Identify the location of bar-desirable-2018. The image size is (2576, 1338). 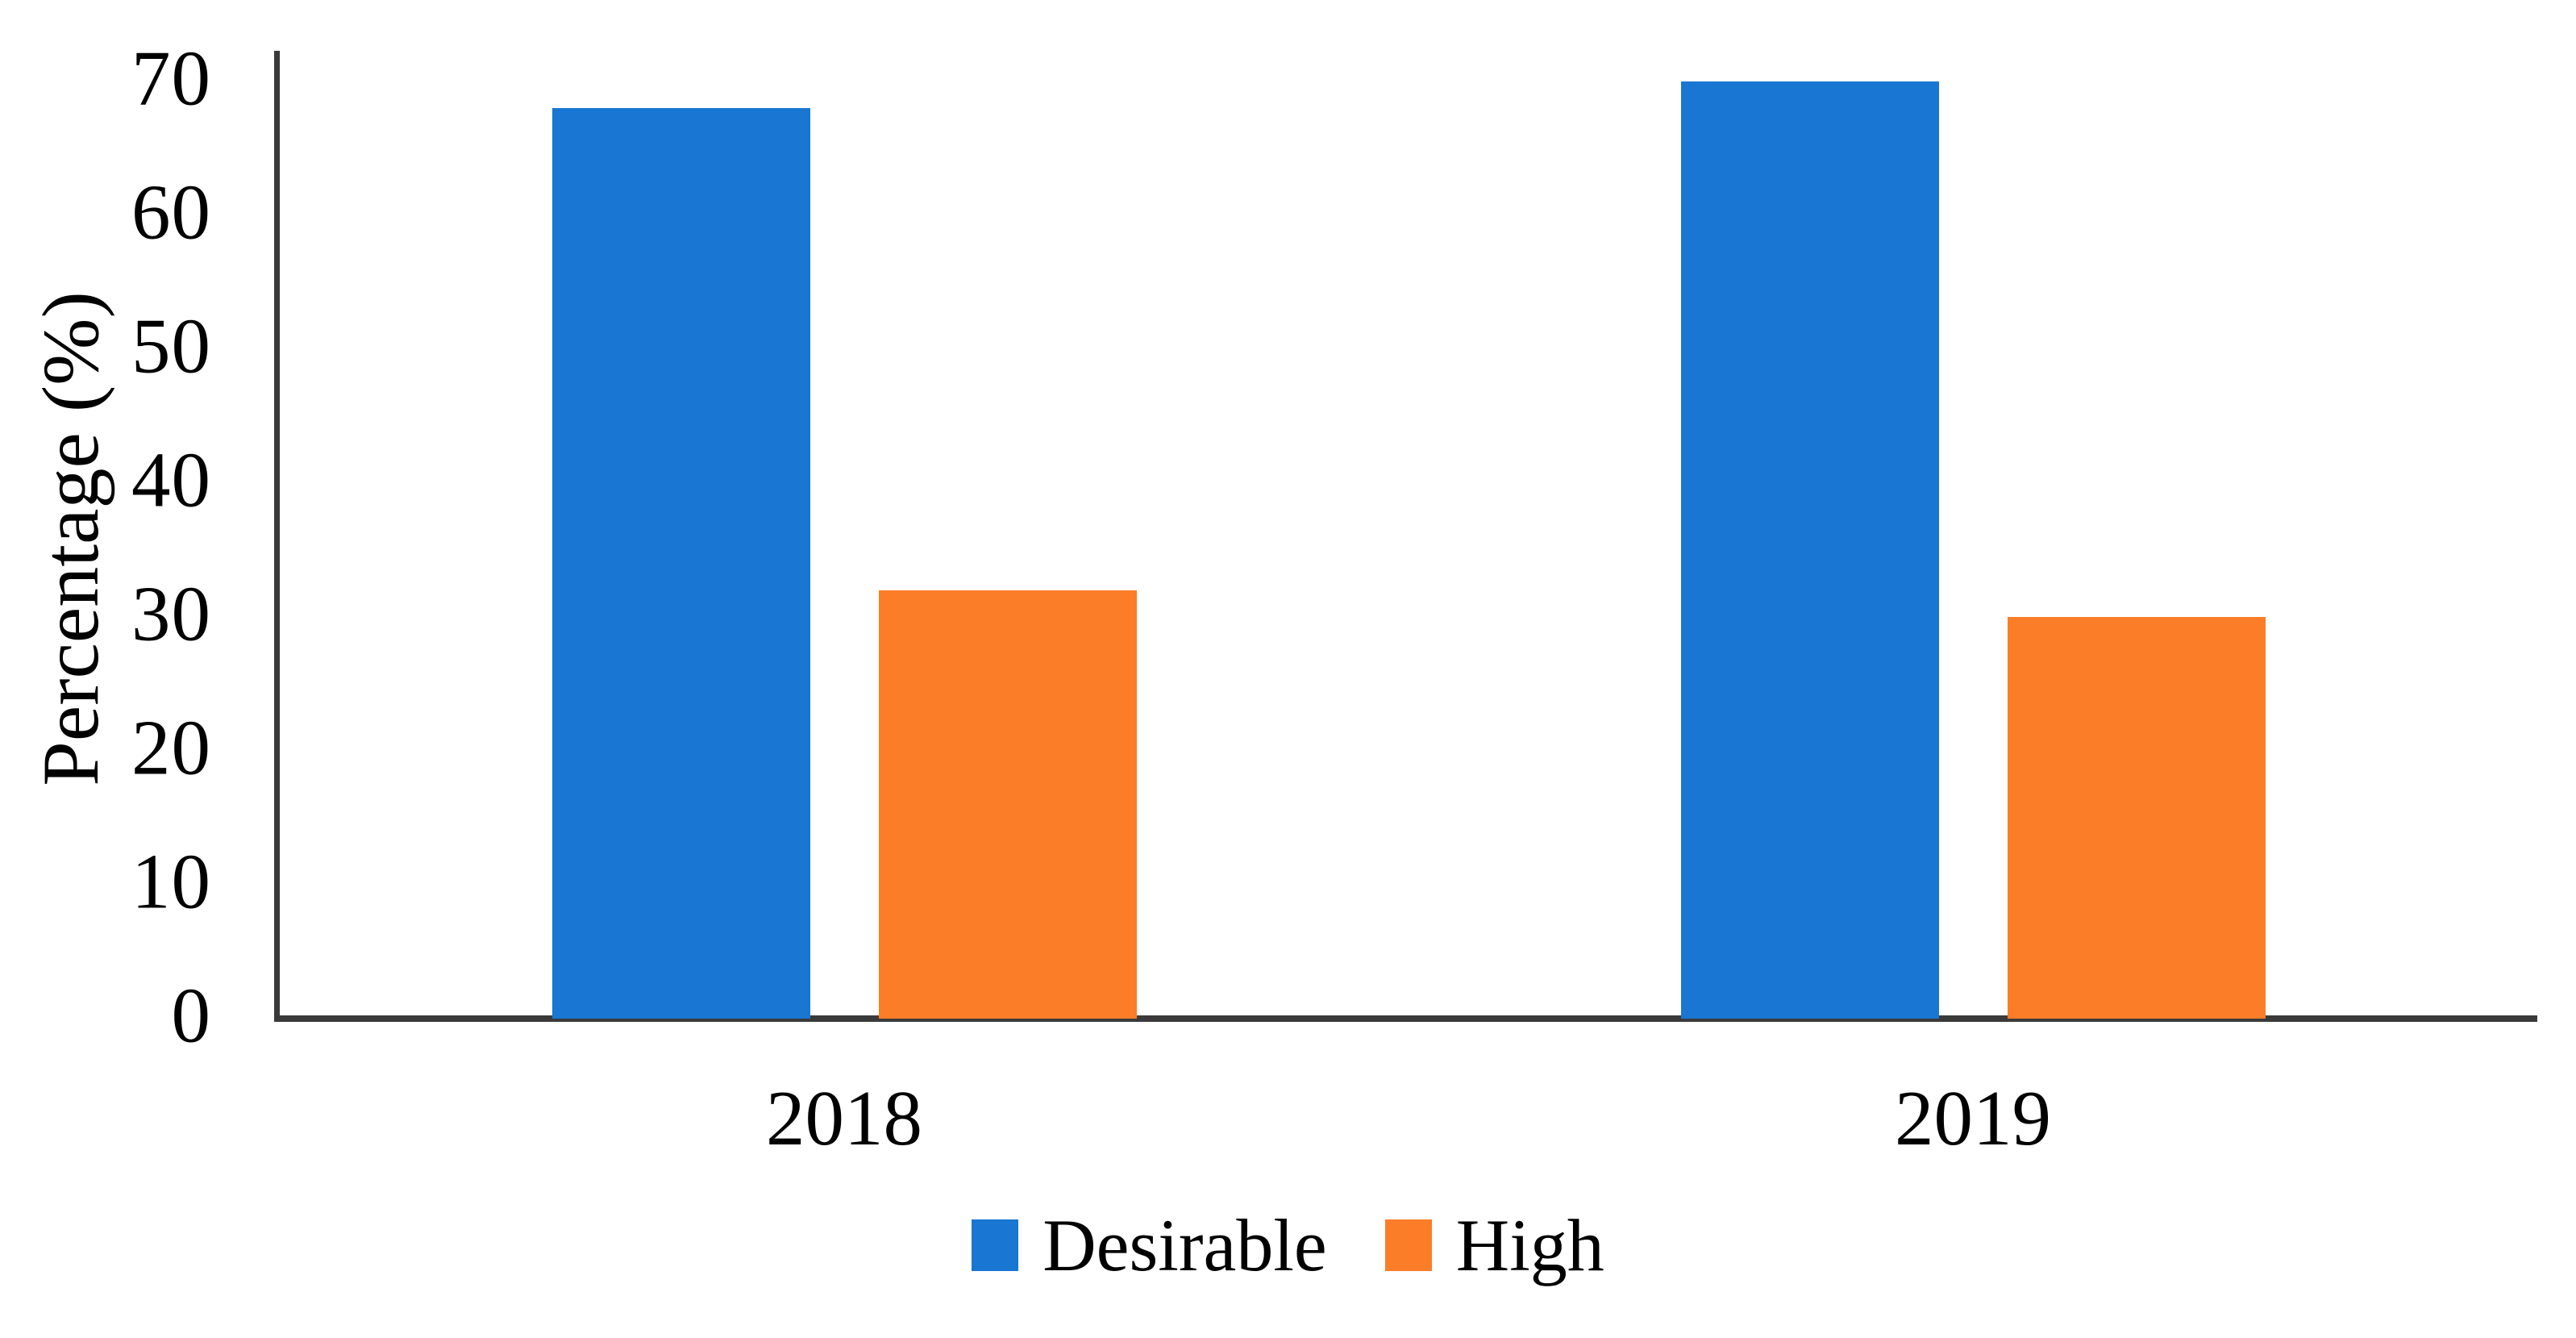
(681, 563).